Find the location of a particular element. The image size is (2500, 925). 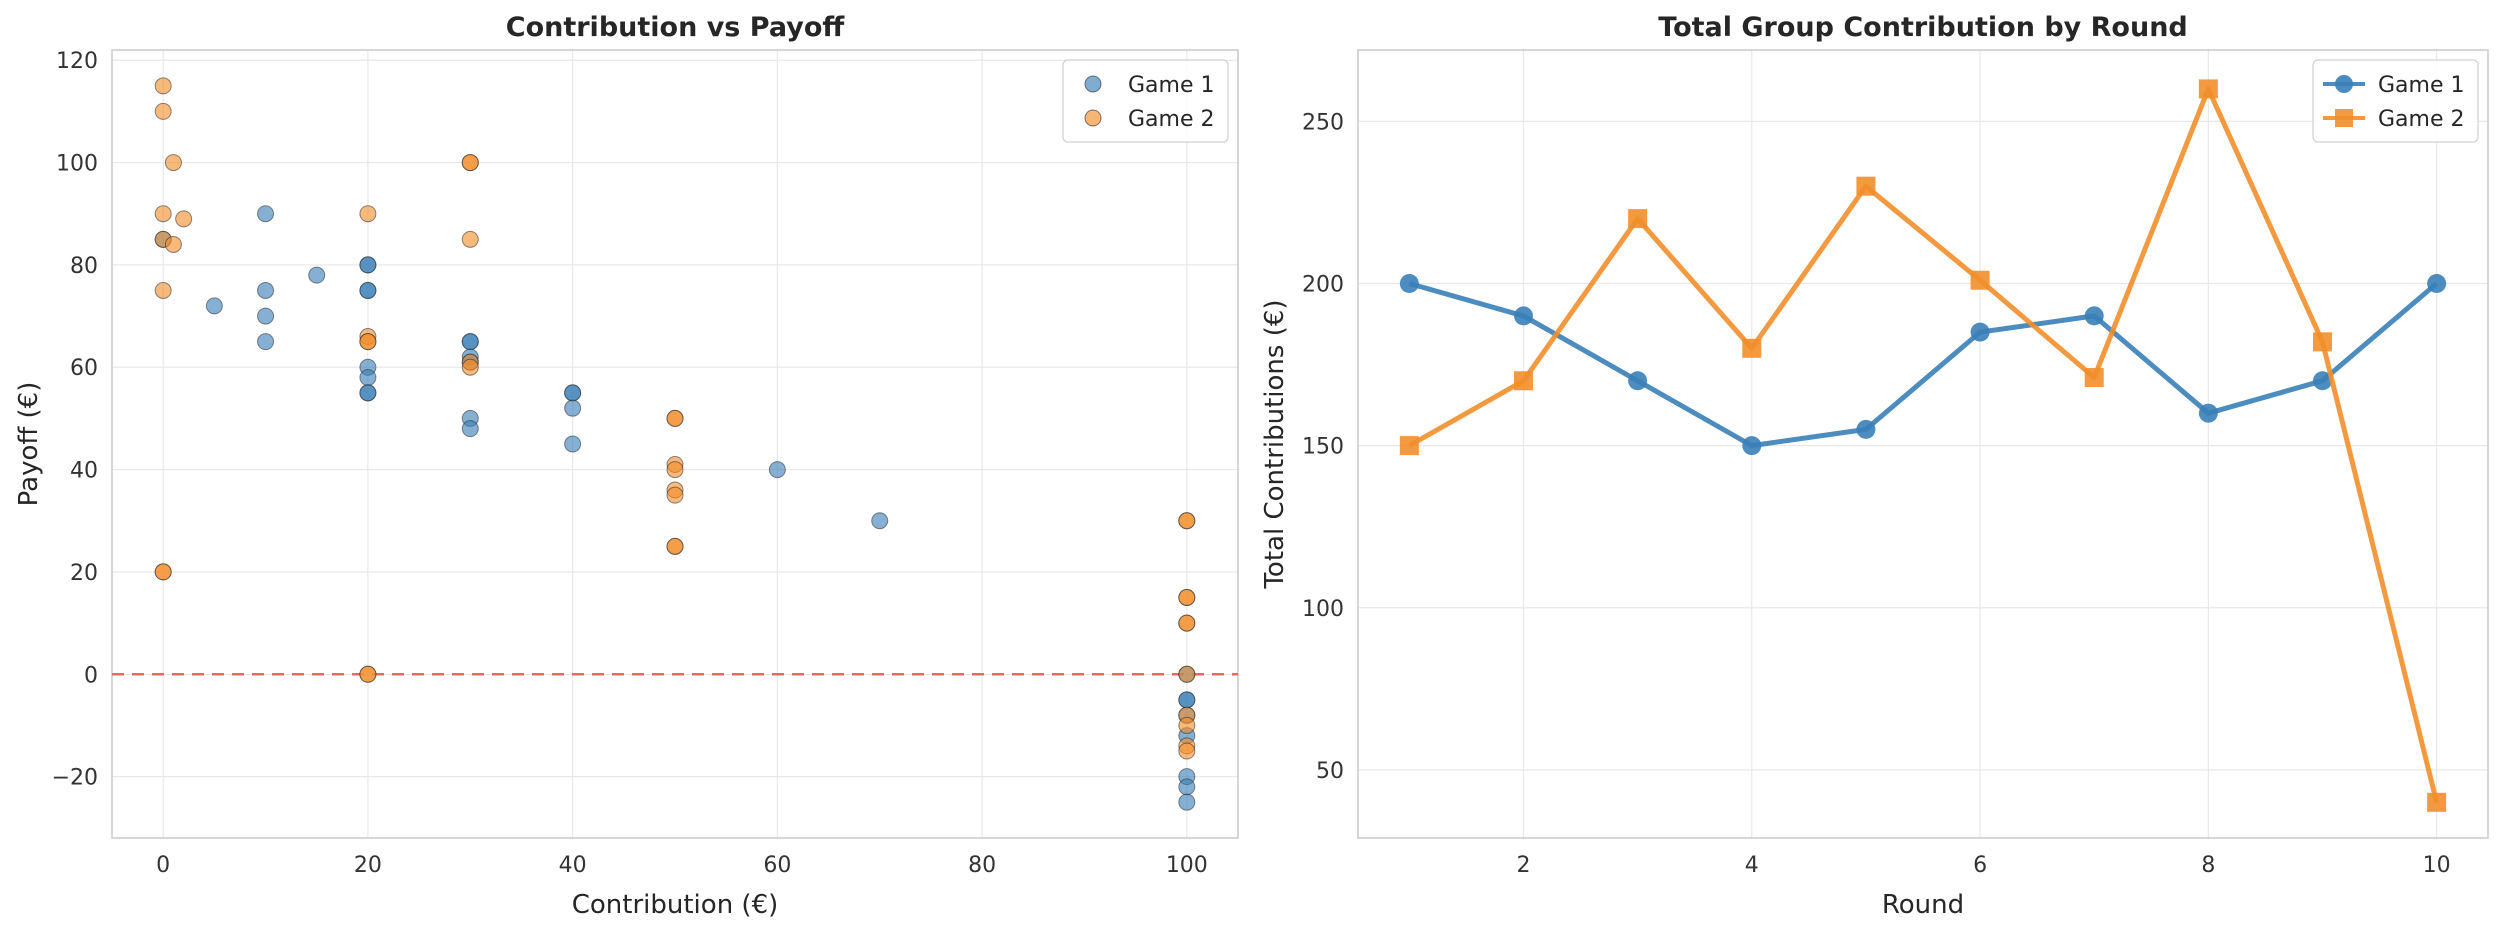

series-line-game1 is located at coordinates (1923, 365).